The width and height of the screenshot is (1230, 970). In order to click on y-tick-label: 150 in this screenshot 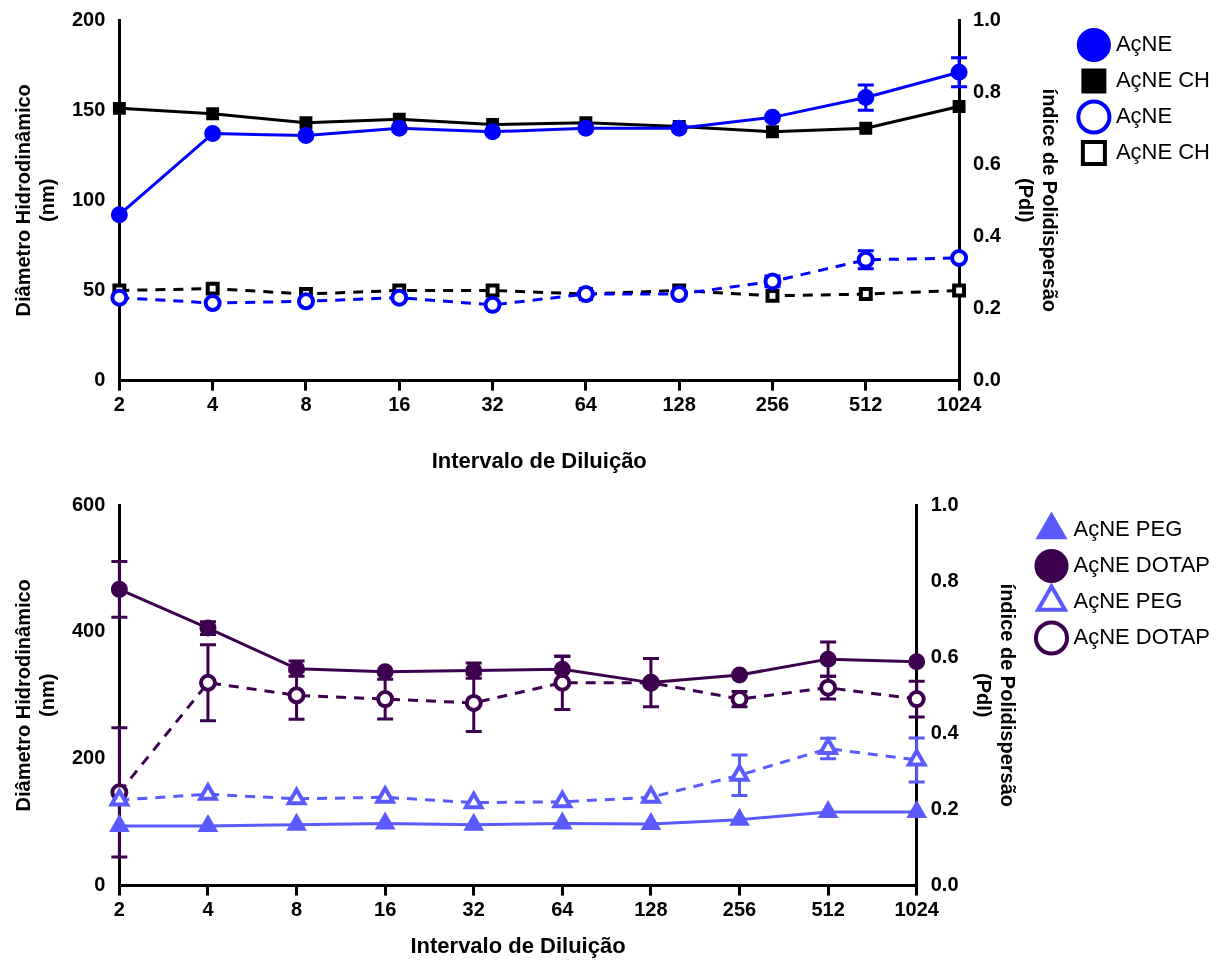, I will do `click(88, 108)`.